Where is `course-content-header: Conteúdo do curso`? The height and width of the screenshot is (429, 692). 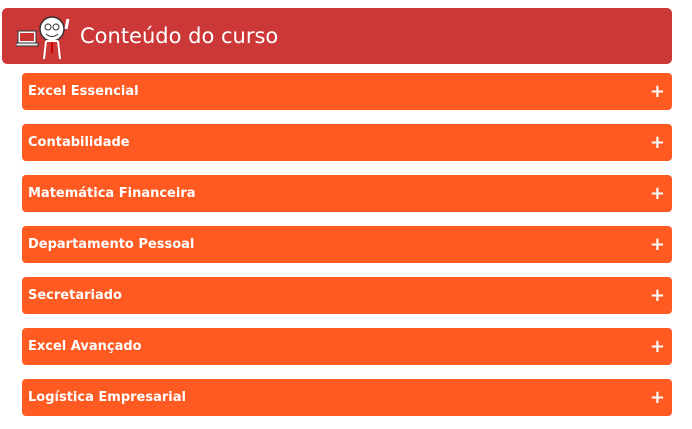
course-content-header: Conteúdo do curso is located at coordinates (337, 36).